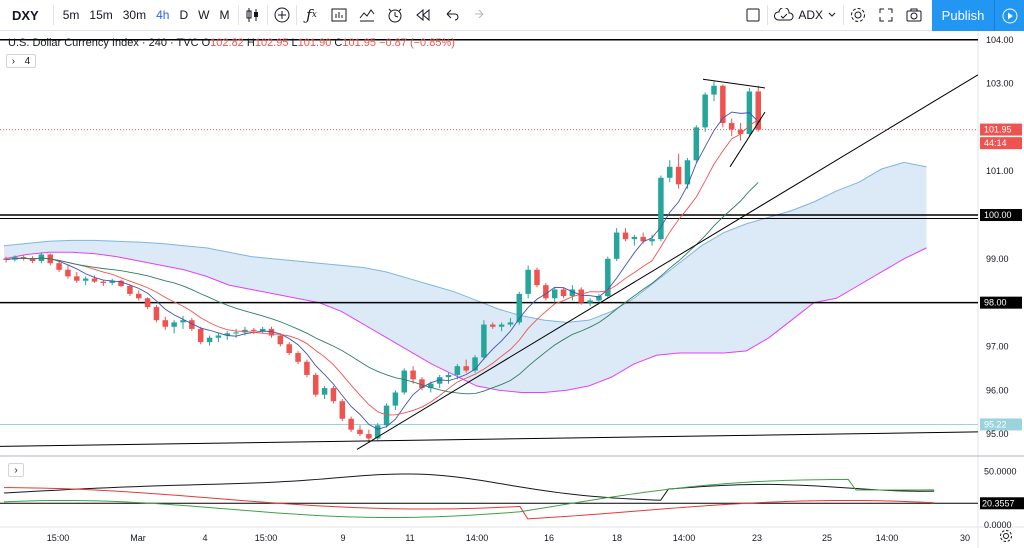 This screenshot has width=1024, height=548. I want to click on price-badge-label: 98.00, so click(995, 303).